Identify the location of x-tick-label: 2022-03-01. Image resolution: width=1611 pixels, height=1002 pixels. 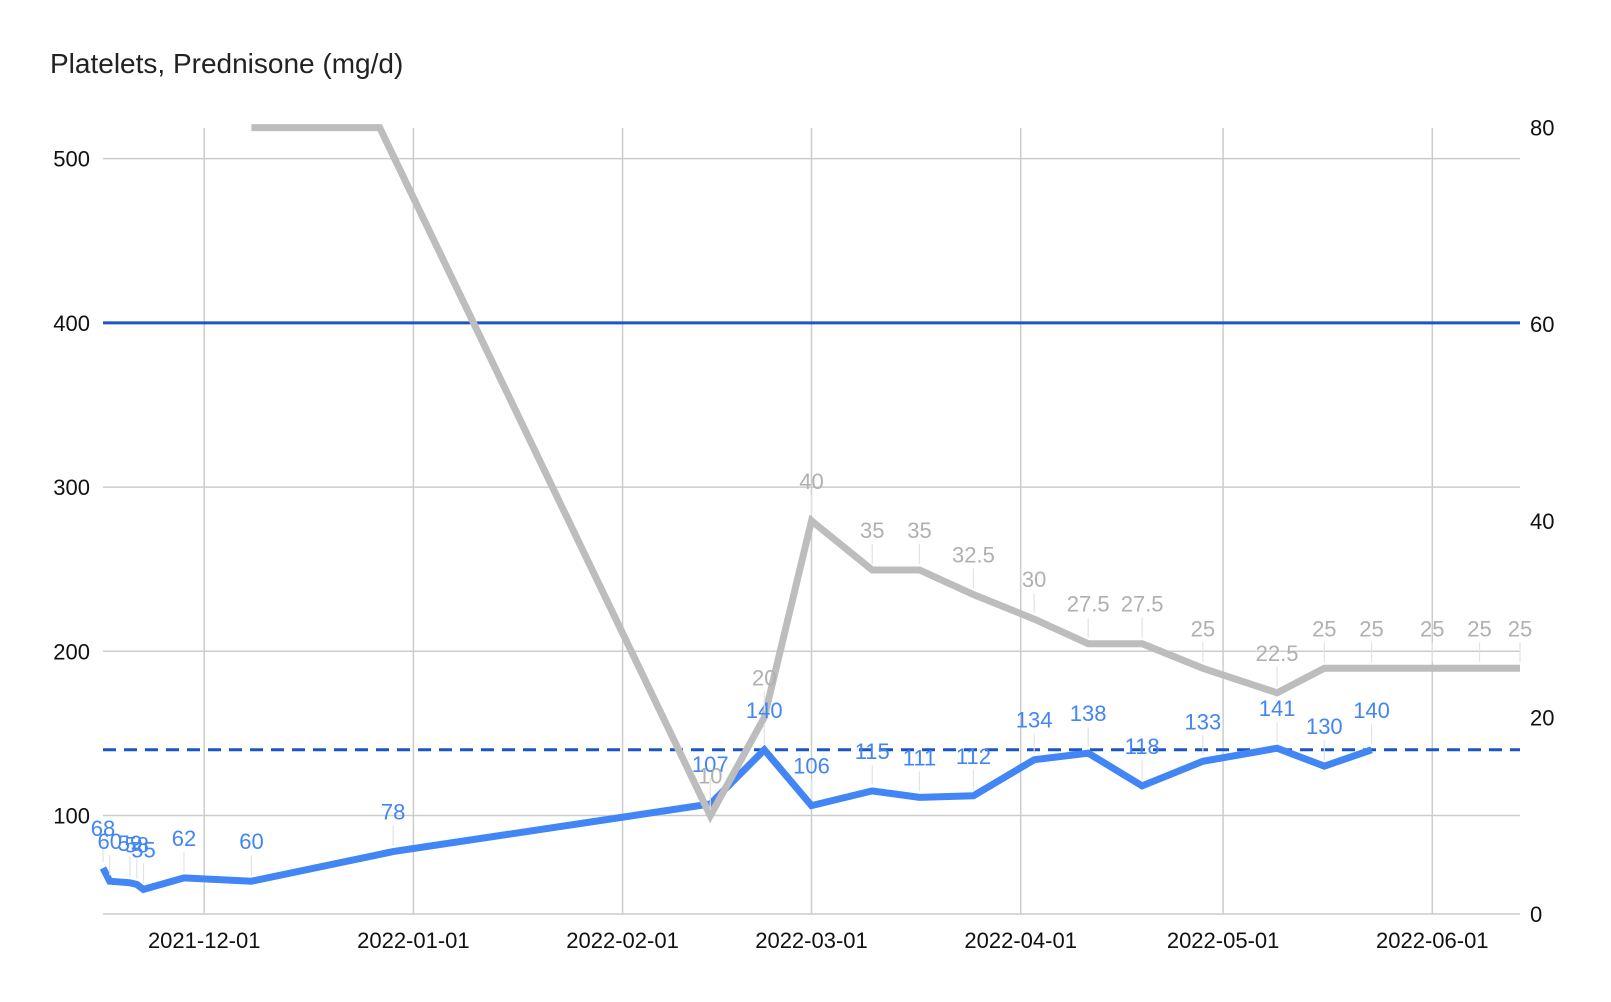
(811, 940).